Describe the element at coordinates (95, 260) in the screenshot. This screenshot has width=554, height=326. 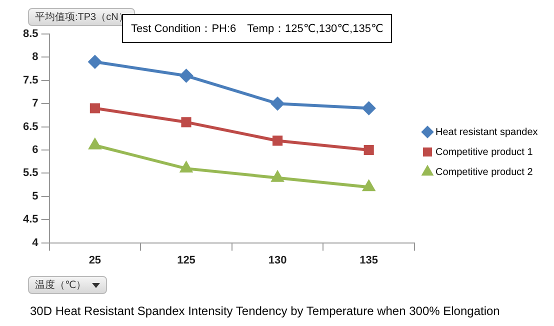
I see `x-tick-label: 25` at that location.